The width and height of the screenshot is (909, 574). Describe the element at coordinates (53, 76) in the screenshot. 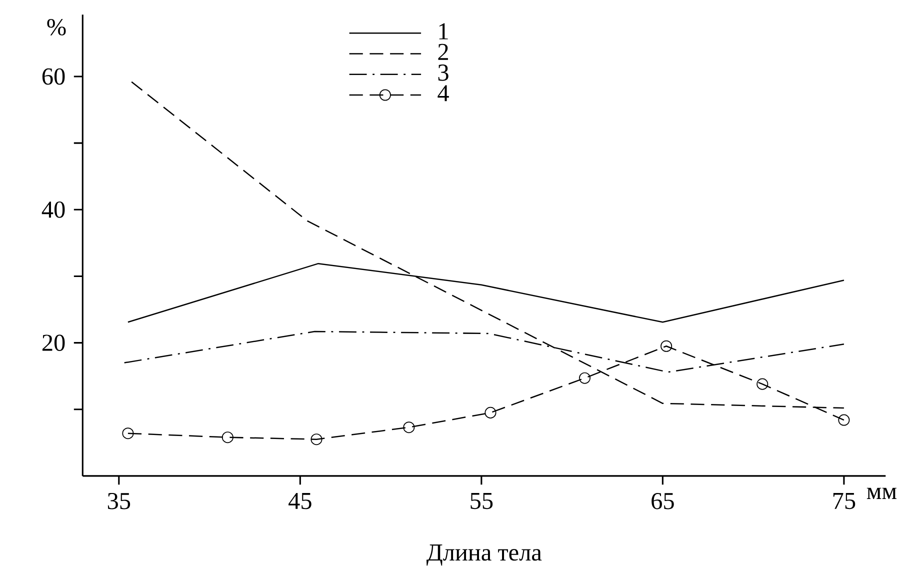

I see `y-tick-label: 60` at that location.